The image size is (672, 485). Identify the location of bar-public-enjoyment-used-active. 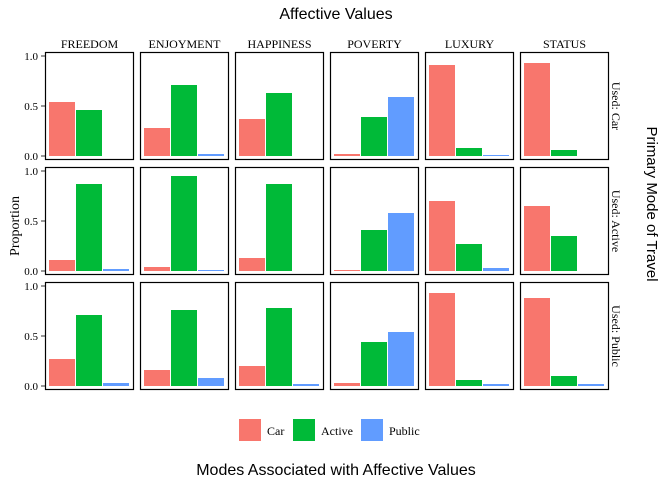
(211, 270).